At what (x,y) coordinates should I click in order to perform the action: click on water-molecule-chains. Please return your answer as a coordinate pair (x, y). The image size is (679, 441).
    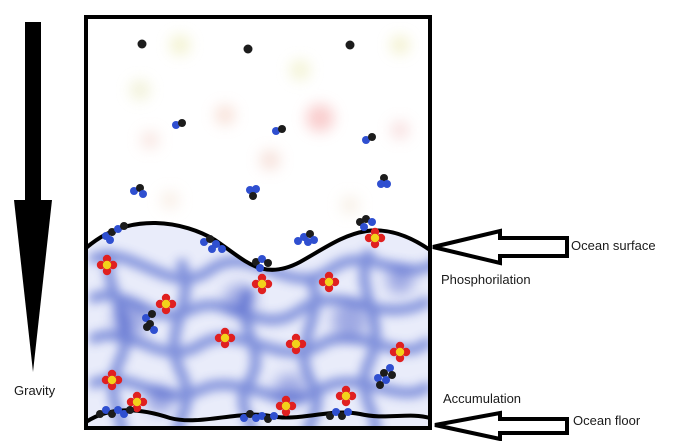
    Looking at the image, I should click on (269, 349).